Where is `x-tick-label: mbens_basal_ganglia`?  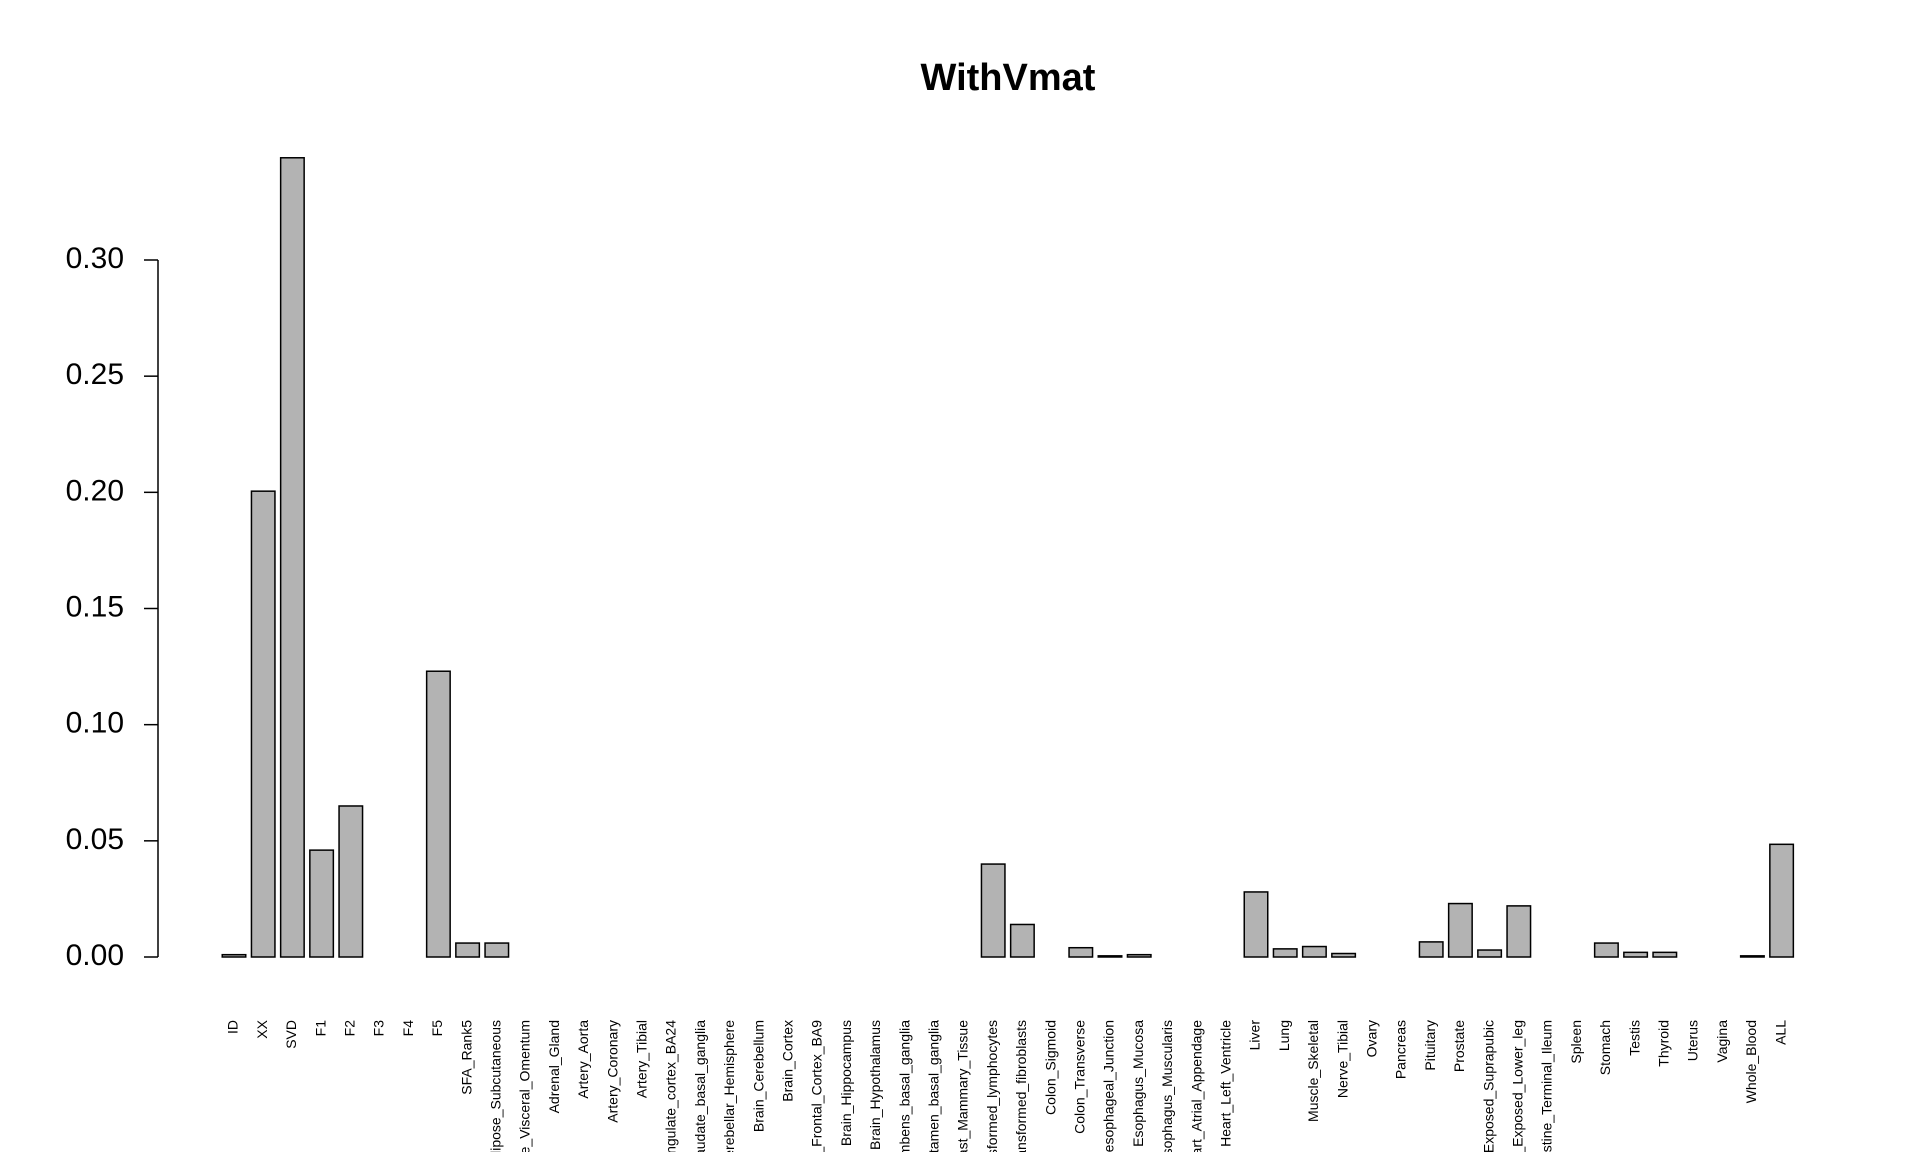
x-tick-label: mbens_basal_ganglia is located at coordinates (904, 1086).